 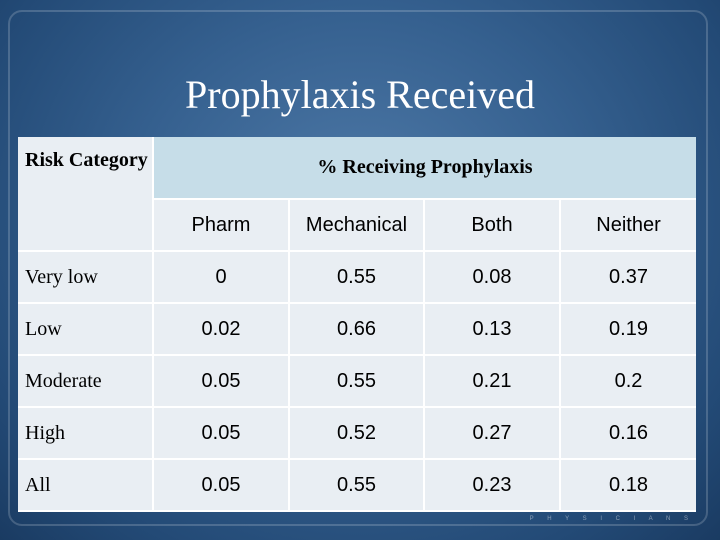 I want to click on cell-value: 0.66, so click(x=357, y=329).